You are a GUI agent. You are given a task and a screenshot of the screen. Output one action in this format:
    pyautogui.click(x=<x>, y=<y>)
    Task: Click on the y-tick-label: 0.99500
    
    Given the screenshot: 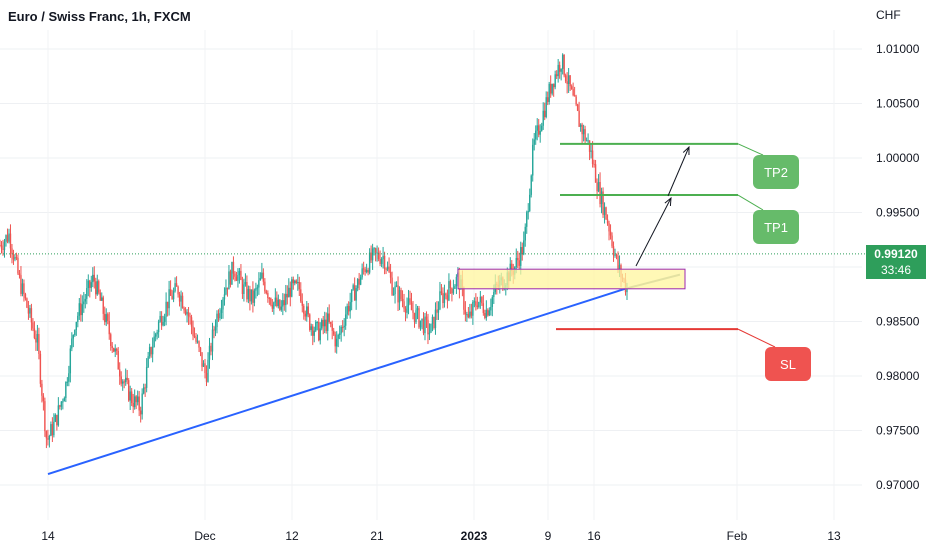 What is the action you would take?
    pyautogui.click(x=898, y=213)
    